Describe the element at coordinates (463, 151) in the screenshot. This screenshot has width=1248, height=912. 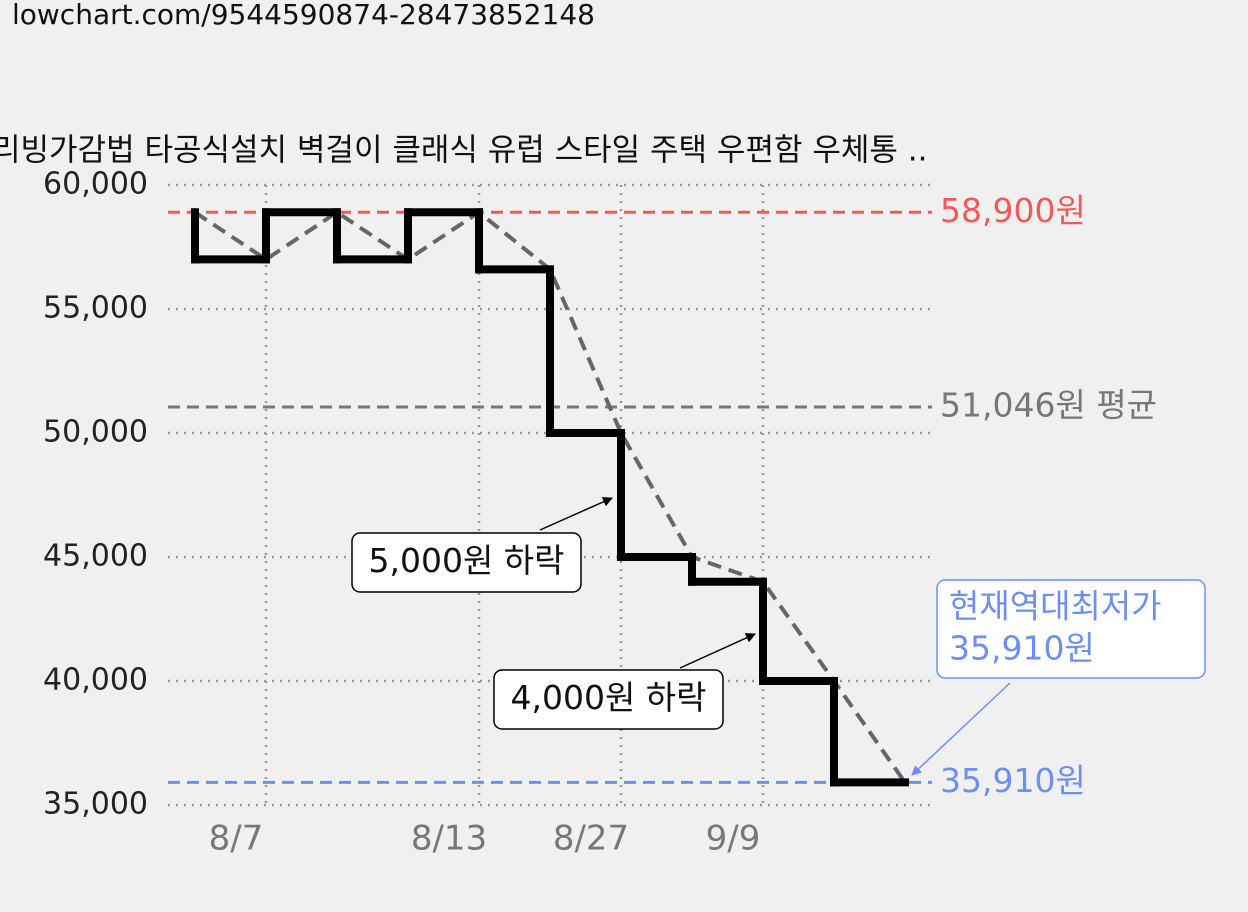
I see `chart-title: 리빙가감법 타공식설치 벽걸이 클래식 유럽 스타일 주택 우편함 우체통 ..` at that location.